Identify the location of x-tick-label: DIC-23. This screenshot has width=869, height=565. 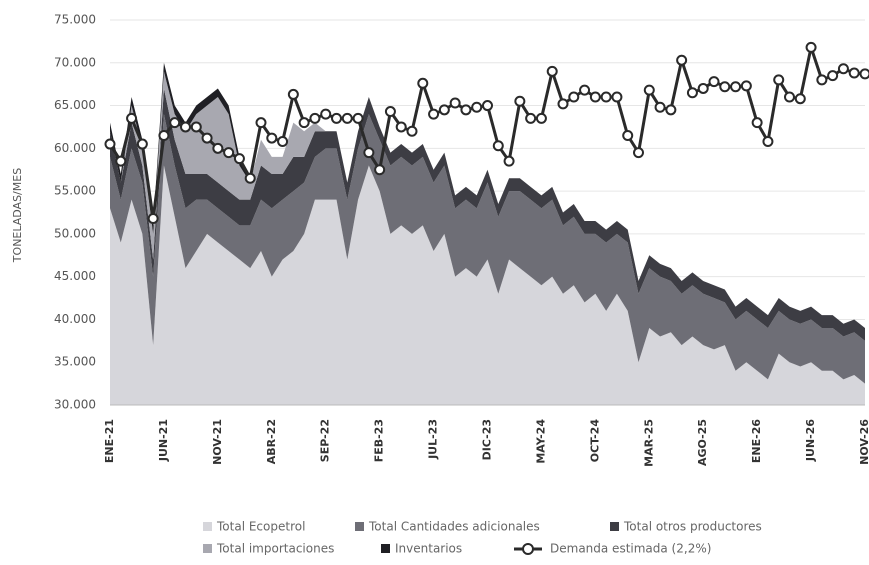
(487, 439).